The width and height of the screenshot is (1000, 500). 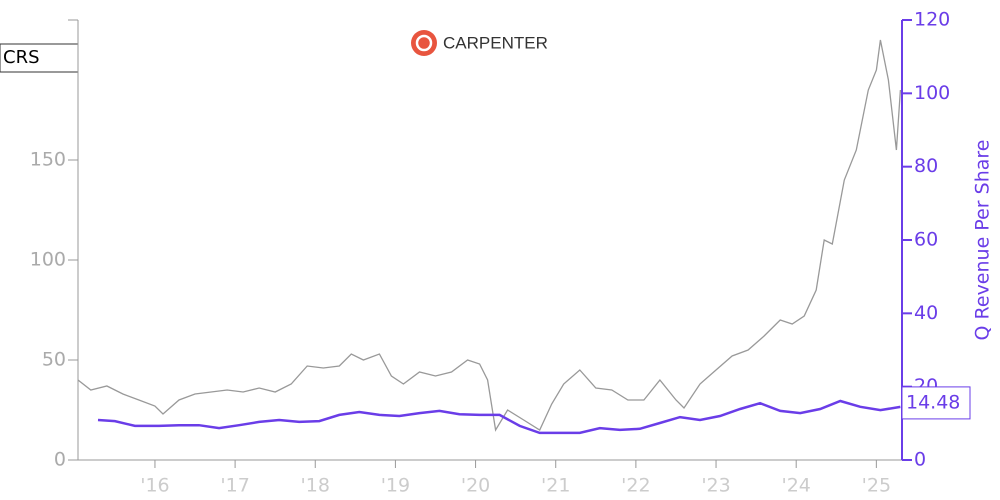 What do you see at coordinates (920, 460) in the screenshot?
I see `y2-tick-label: 0` at bounding box center [920, 460].